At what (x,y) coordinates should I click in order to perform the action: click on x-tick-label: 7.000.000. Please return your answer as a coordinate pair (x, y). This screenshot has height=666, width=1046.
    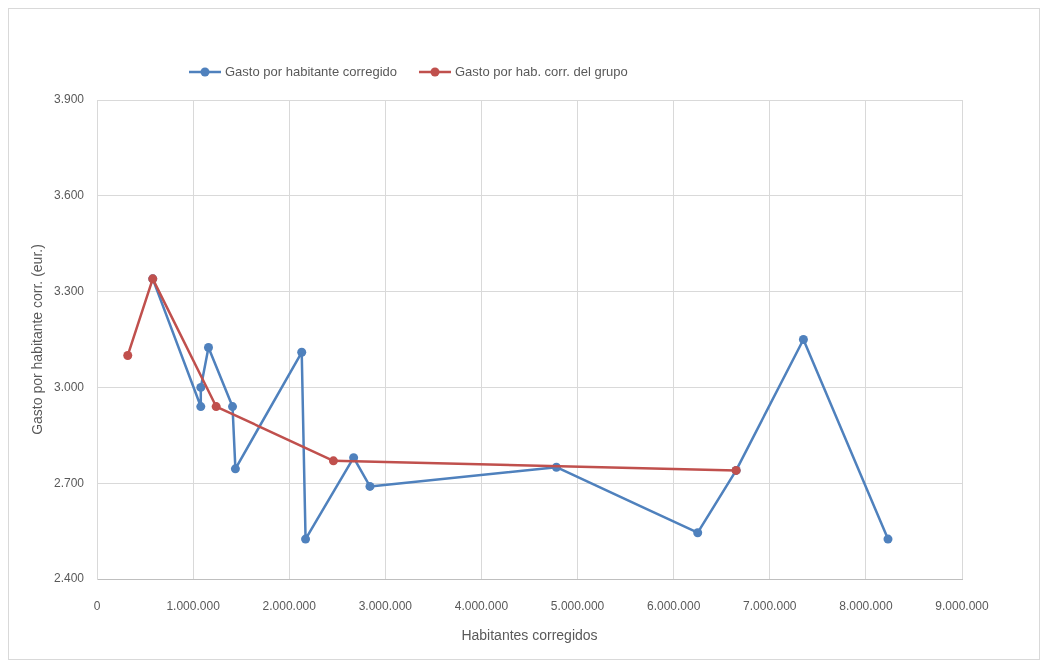
    Looking at the image, I should click on (770, 605).